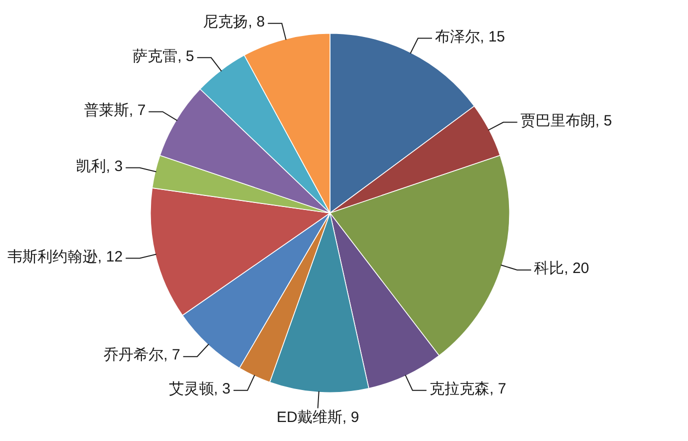 The width and height of the screenshot is (688, 441). Describe the element at coordinates (256, 22) in the screenshot. I see `data-label: , 8` at that location.